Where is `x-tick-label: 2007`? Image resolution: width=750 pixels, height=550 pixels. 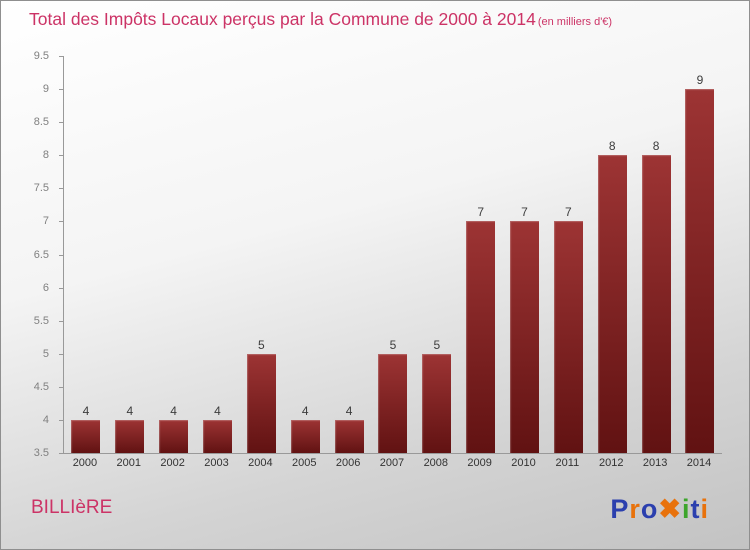
x-tick-label: 2007 is located at coordinates (392, 463).